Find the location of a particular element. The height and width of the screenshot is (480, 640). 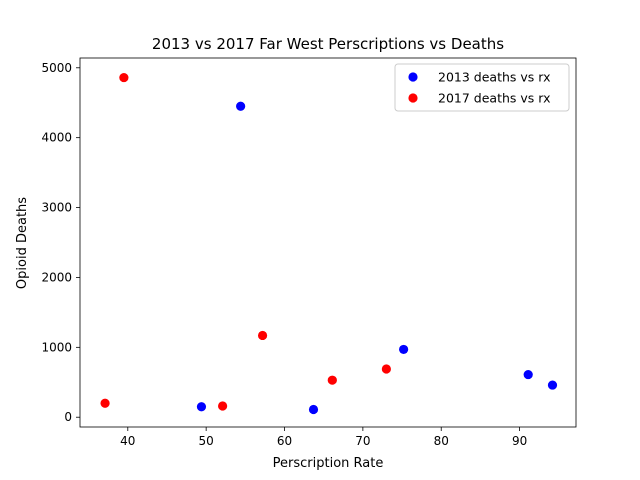

y-tick-label: 4000 is located at coordinates (56, 138).